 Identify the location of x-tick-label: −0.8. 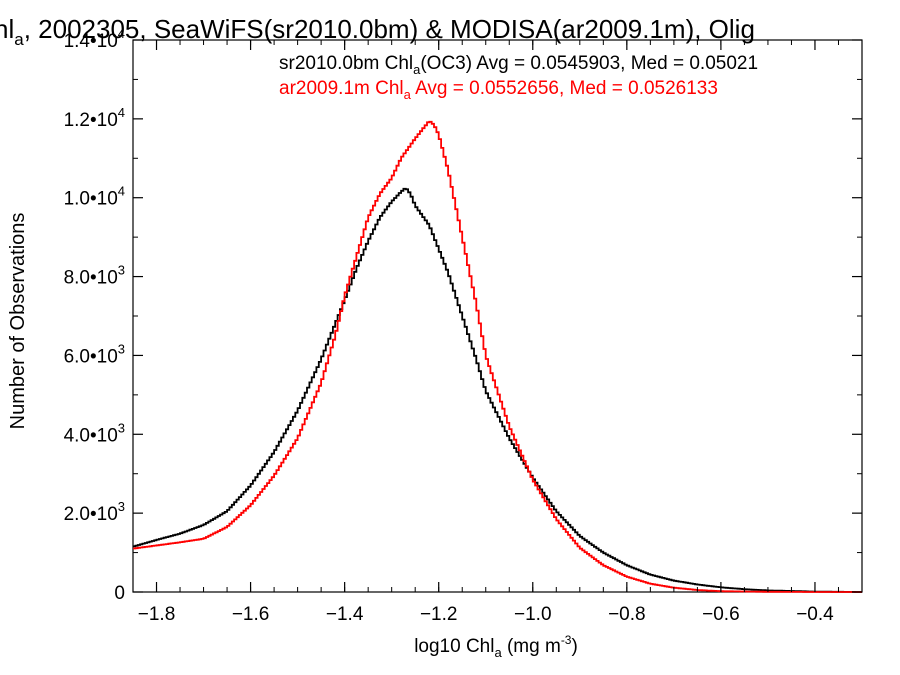
(627, 614).